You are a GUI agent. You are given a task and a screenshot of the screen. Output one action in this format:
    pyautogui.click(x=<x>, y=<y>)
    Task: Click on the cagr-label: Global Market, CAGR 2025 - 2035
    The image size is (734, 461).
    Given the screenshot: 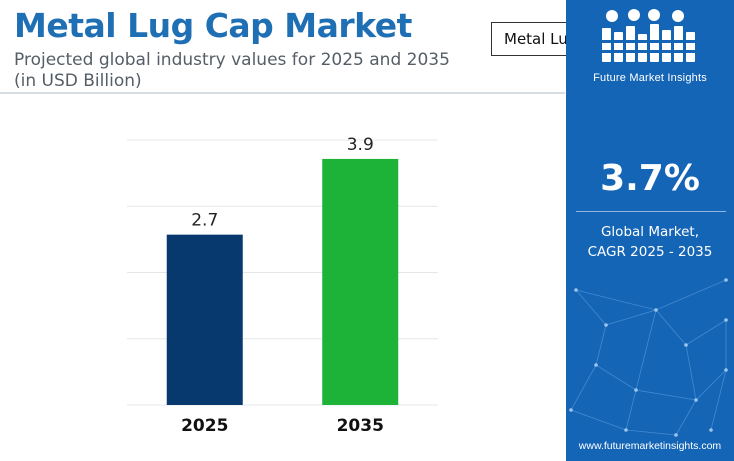 What is the action you would take?
    pyautogui.click(x=650, y=242)
    